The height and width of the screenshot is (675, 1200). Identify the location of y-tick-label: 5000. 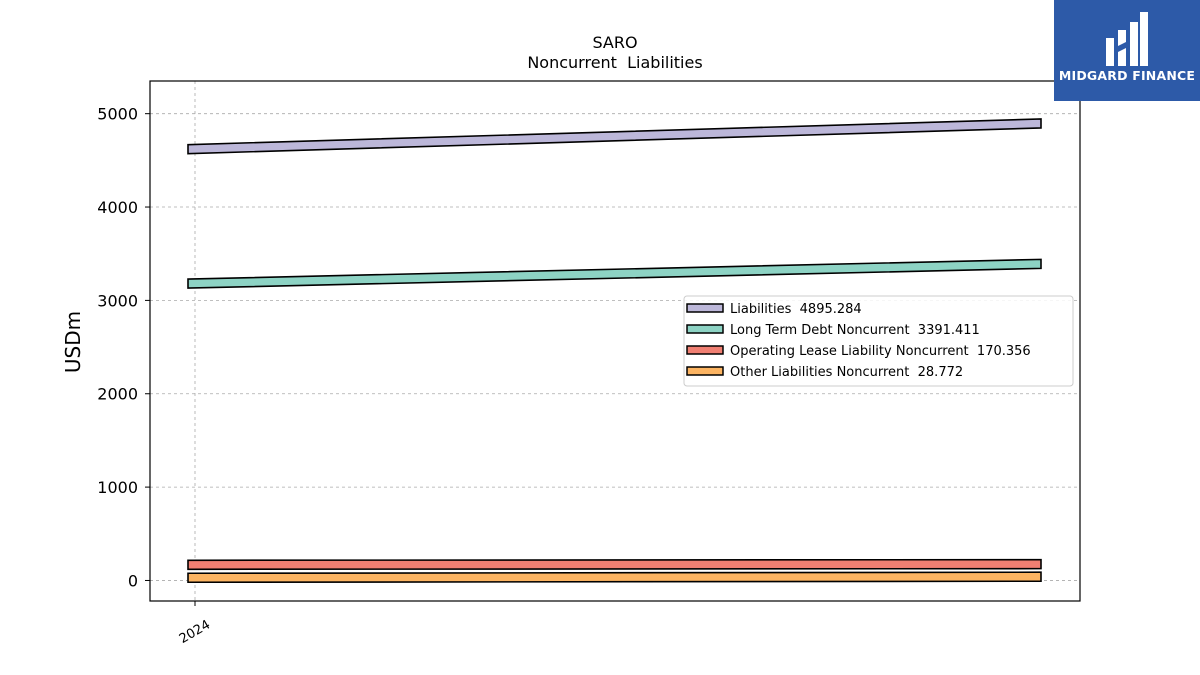
(117, 114).